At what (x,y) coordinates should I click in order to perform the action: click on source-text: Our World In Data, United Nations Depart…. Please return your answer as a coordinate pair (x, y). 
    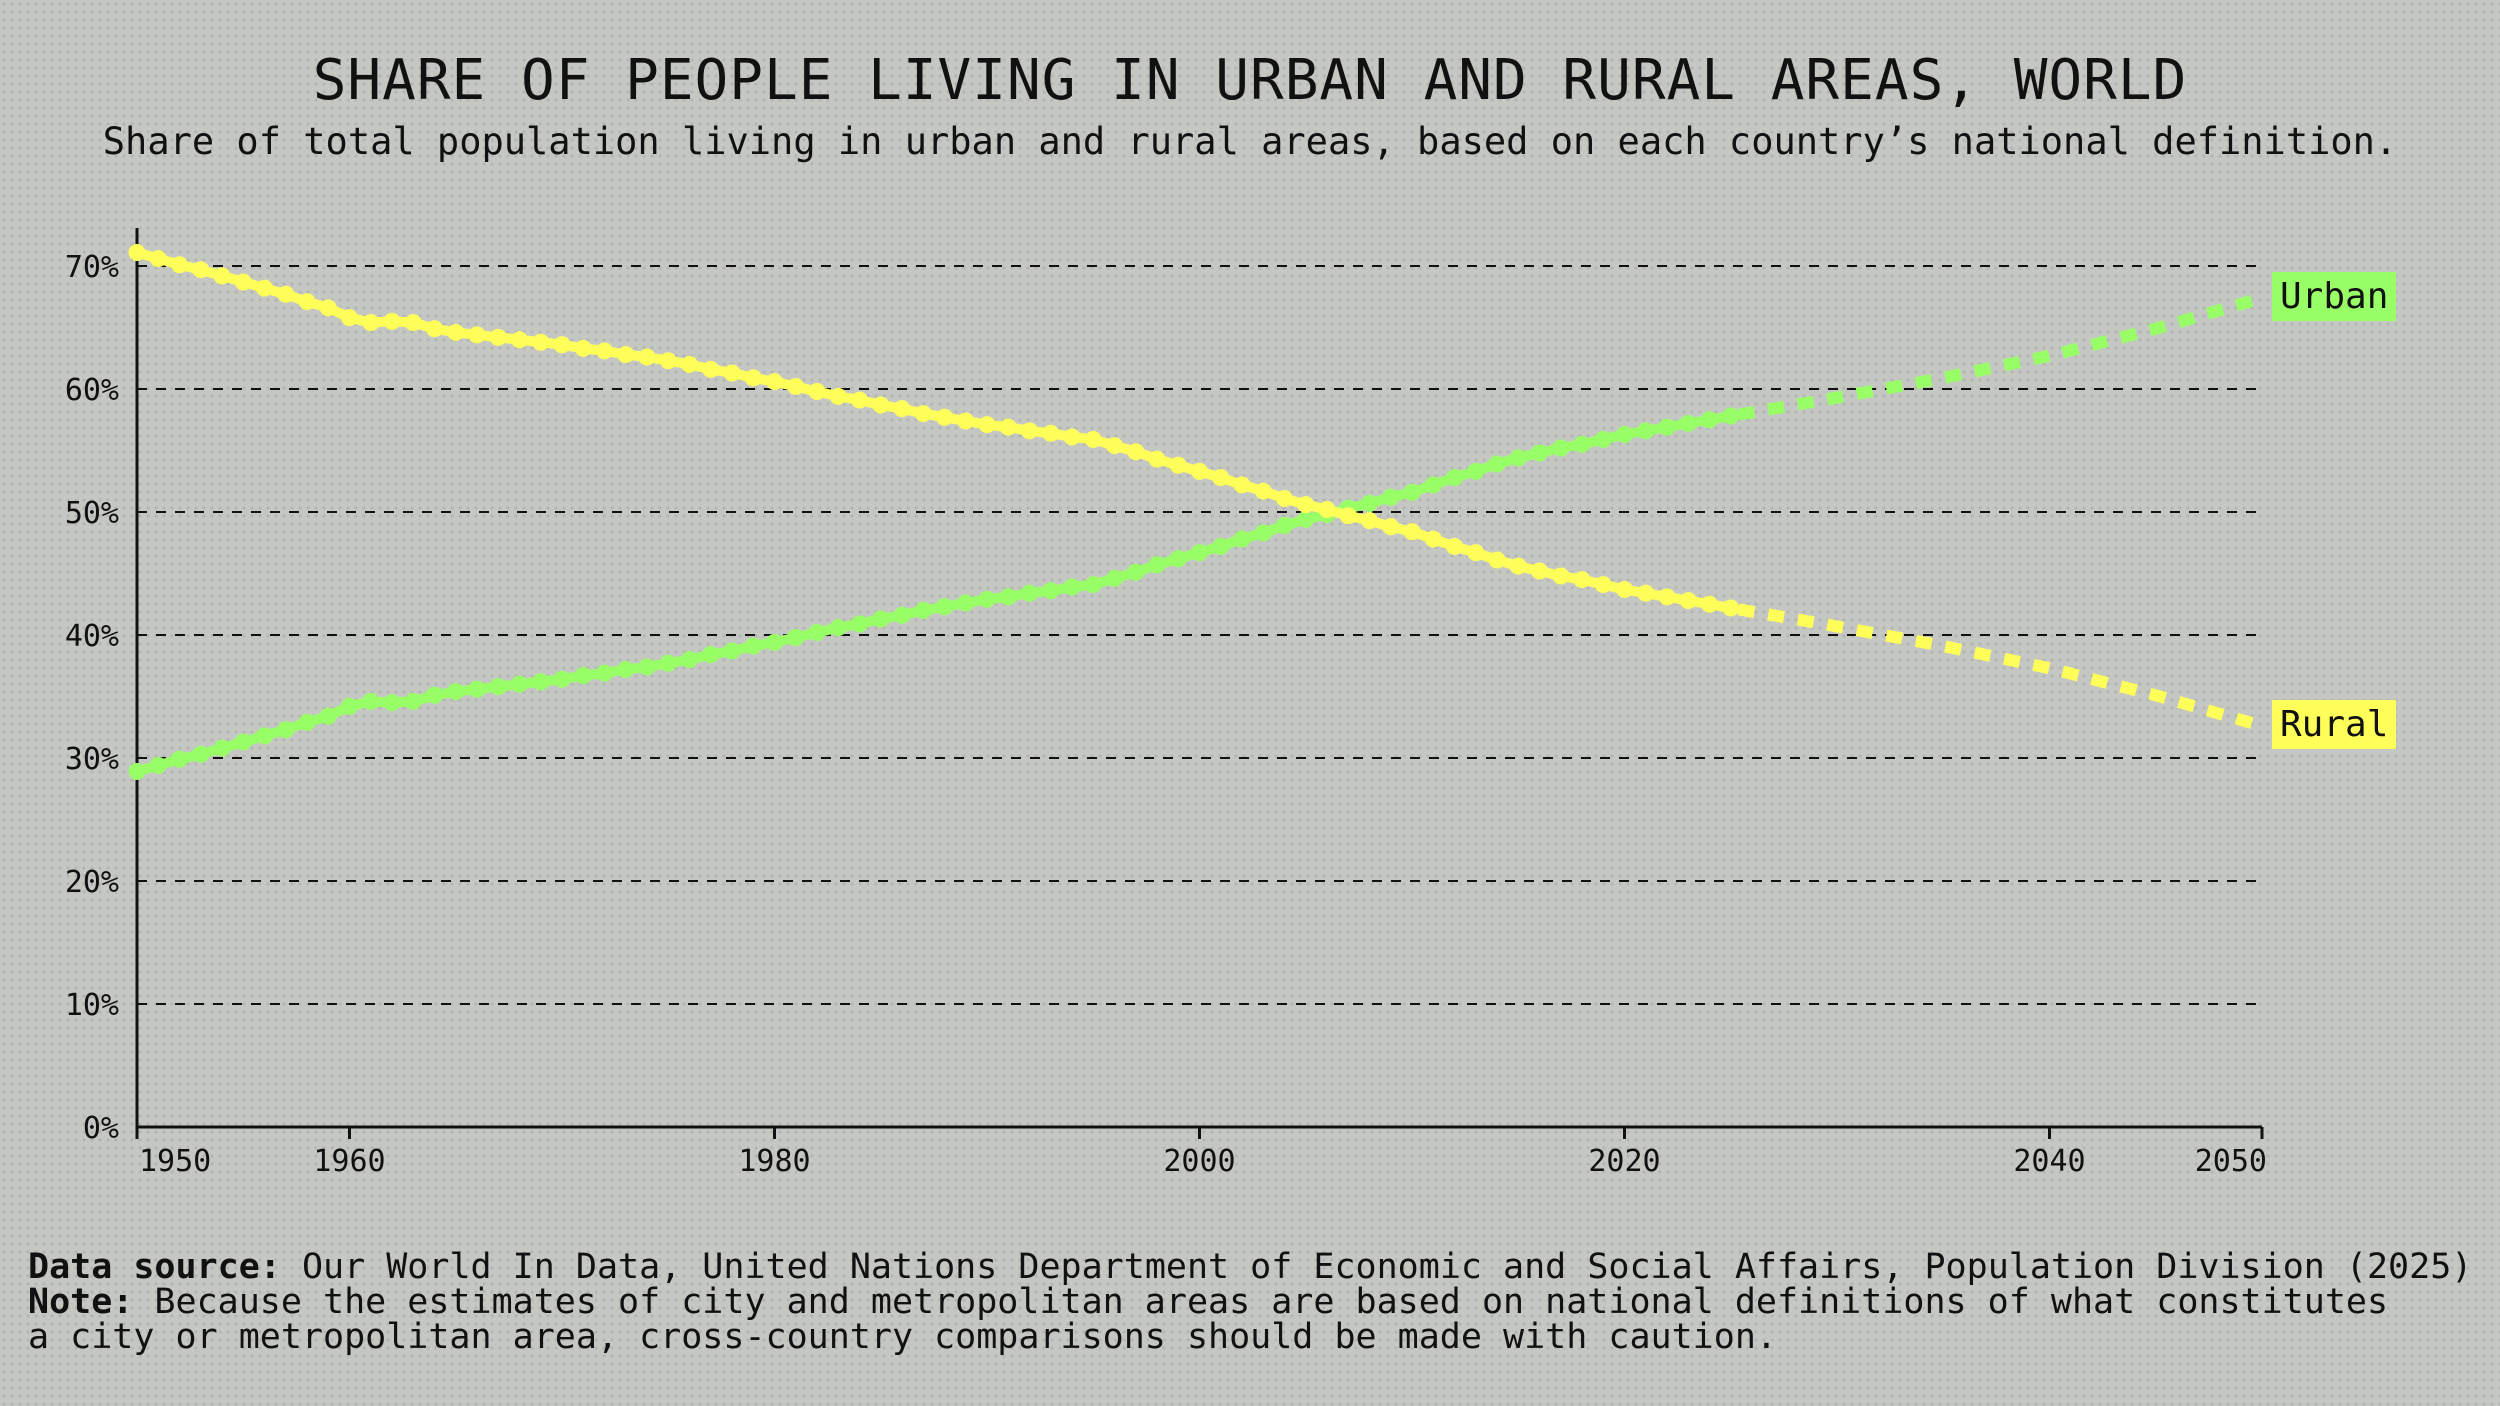
    Looking at the image, I should click on (1376, 1267).